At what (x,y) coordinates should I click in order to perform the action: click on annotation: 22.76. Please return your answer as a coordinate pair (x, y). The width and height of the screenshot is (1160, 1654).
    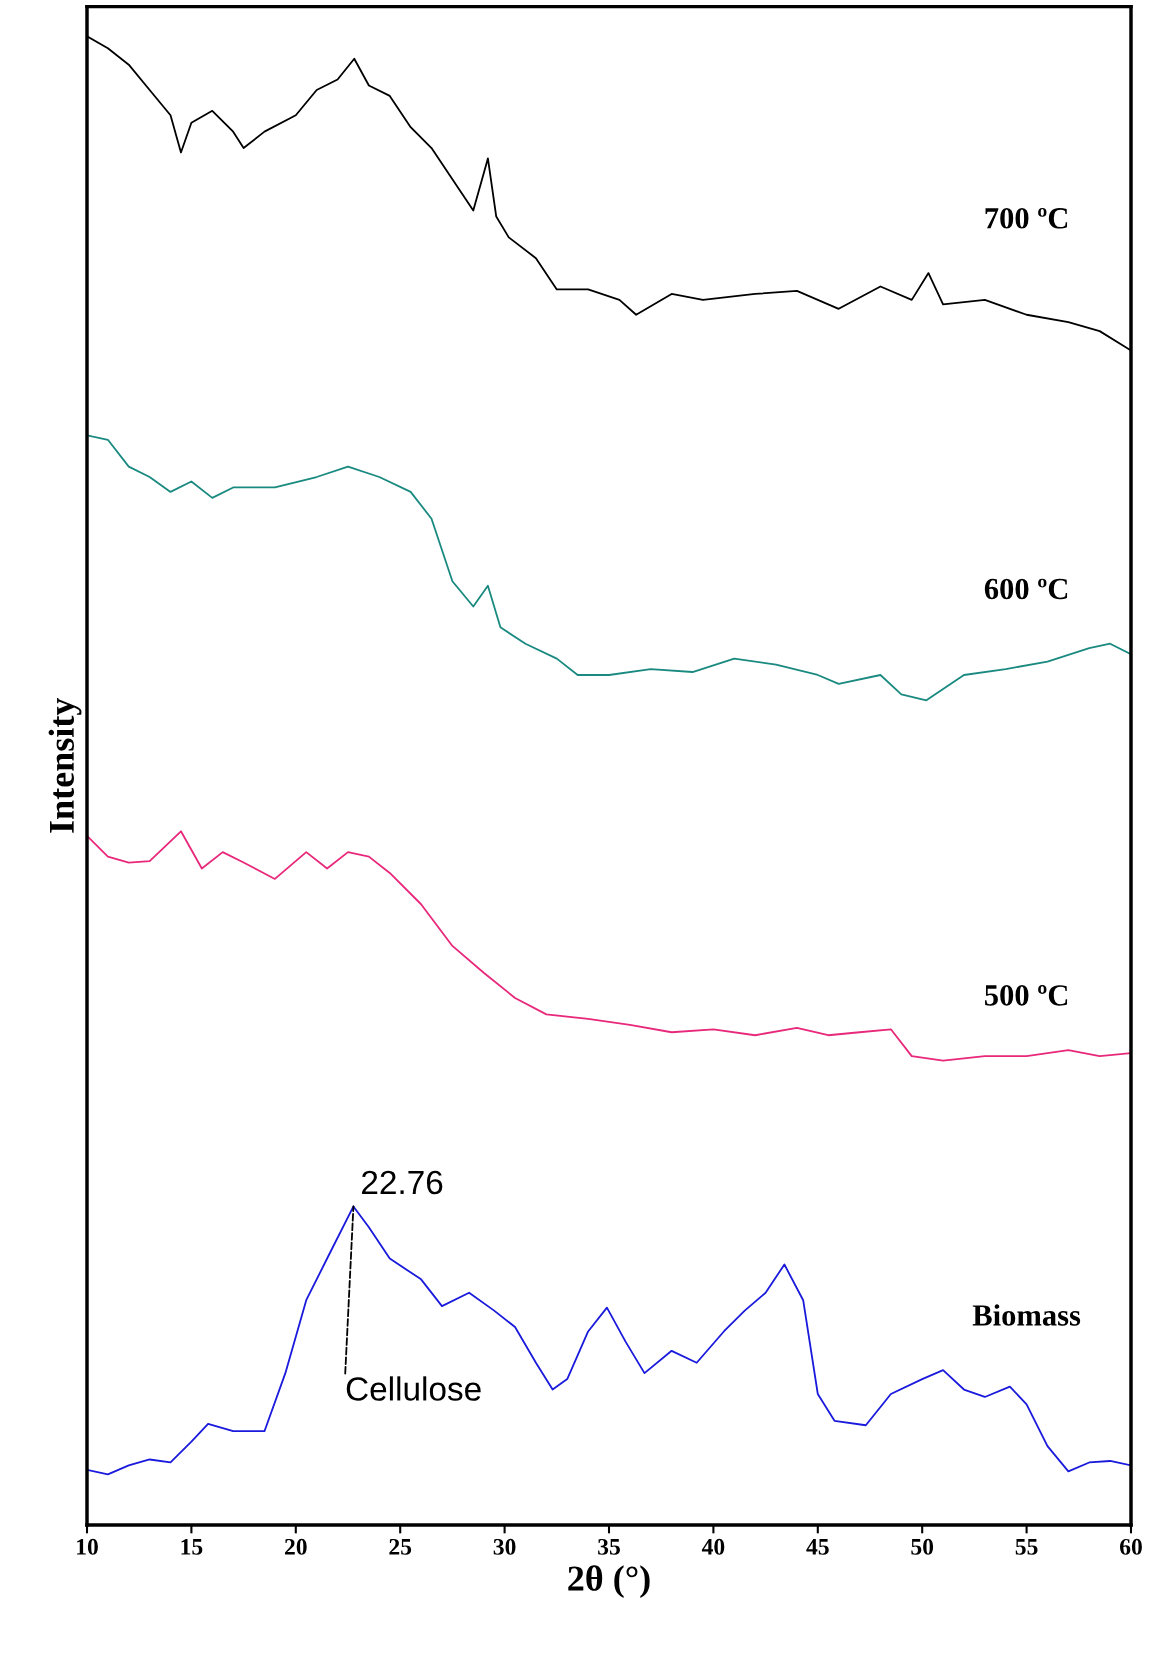
    Looking at the image, I should click on (402, 1182).